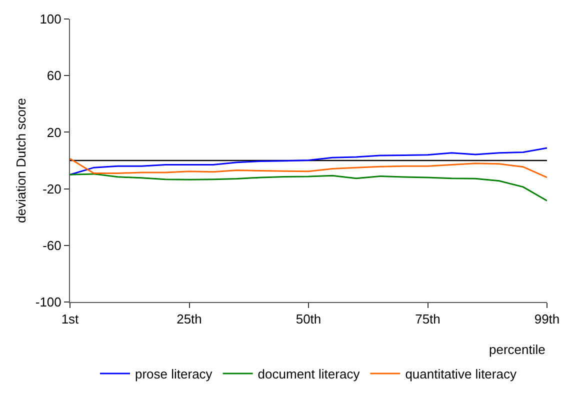 This screenshot has height=400, width=572. I want to click on legend-label: quantitative literacy, so click(461, 374).